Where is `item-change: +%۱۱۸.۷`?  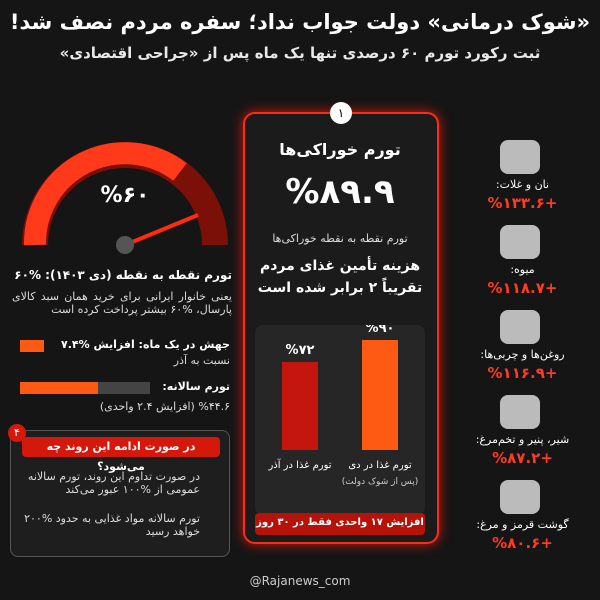 item-change: +%۱۱۸.۷ is located at coordinates (522, 288).